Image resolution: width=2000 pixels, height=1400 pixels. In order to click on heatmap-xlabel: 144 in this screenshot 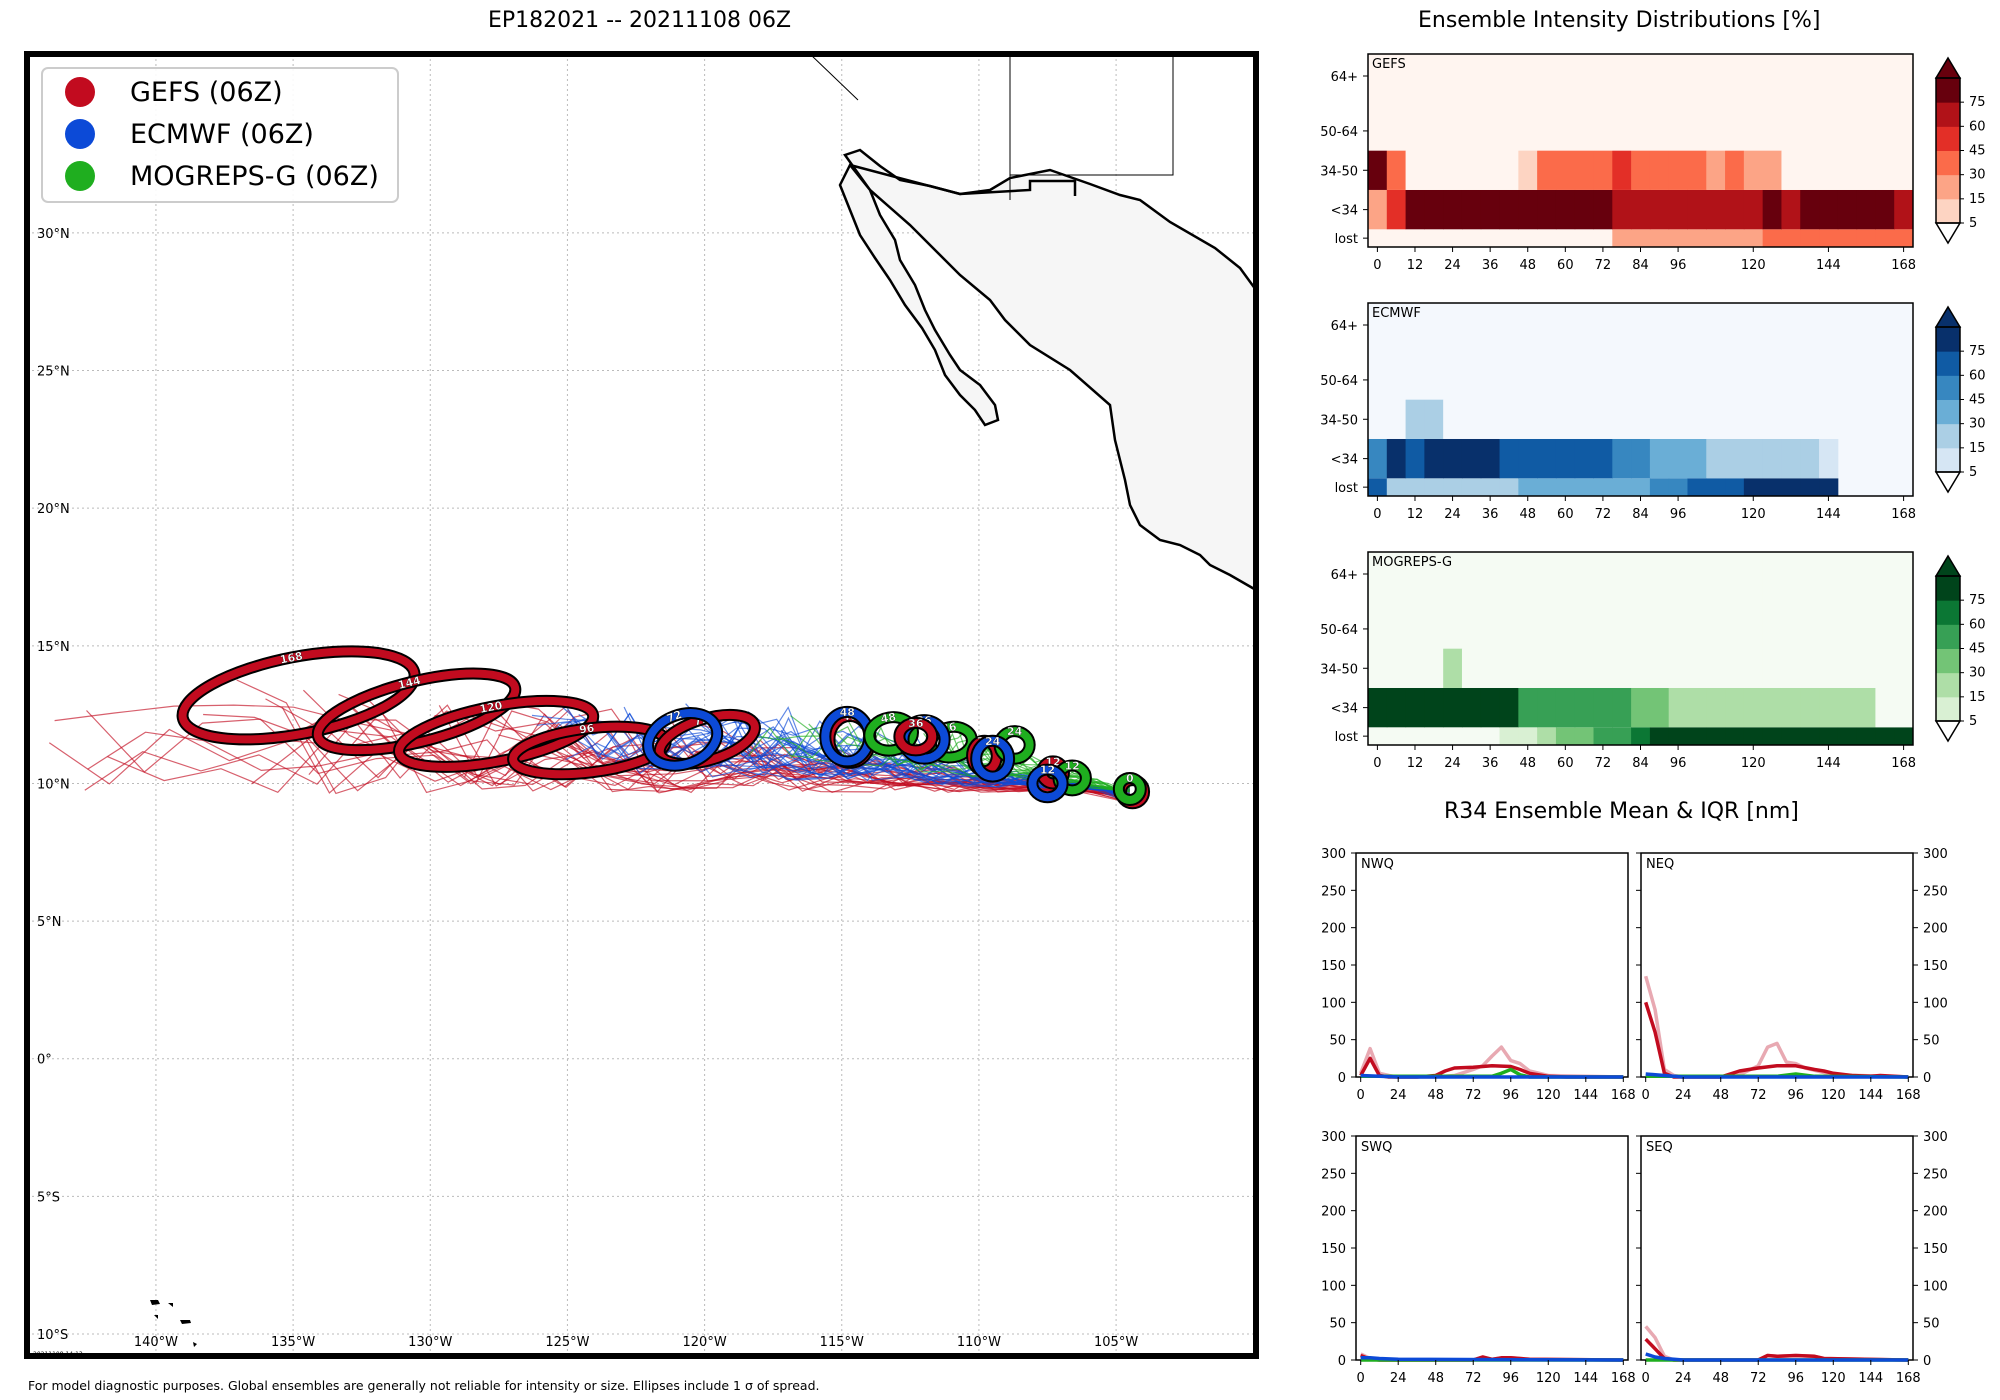, I will do `click(1828, 514)`.